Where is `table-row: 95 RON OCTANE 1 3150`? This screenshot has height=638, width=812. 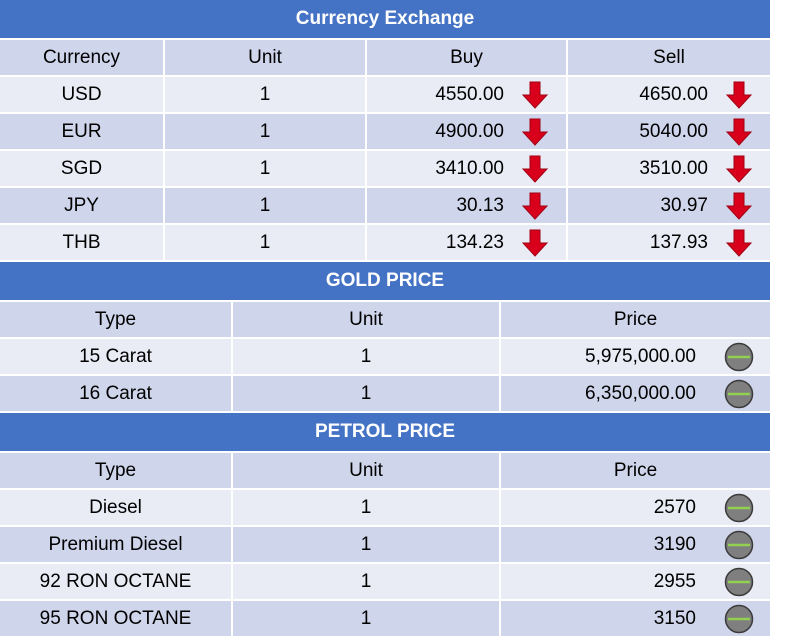 table-row: 95 RON OCTANE 1 3150 is located at coordinates (385, 619).